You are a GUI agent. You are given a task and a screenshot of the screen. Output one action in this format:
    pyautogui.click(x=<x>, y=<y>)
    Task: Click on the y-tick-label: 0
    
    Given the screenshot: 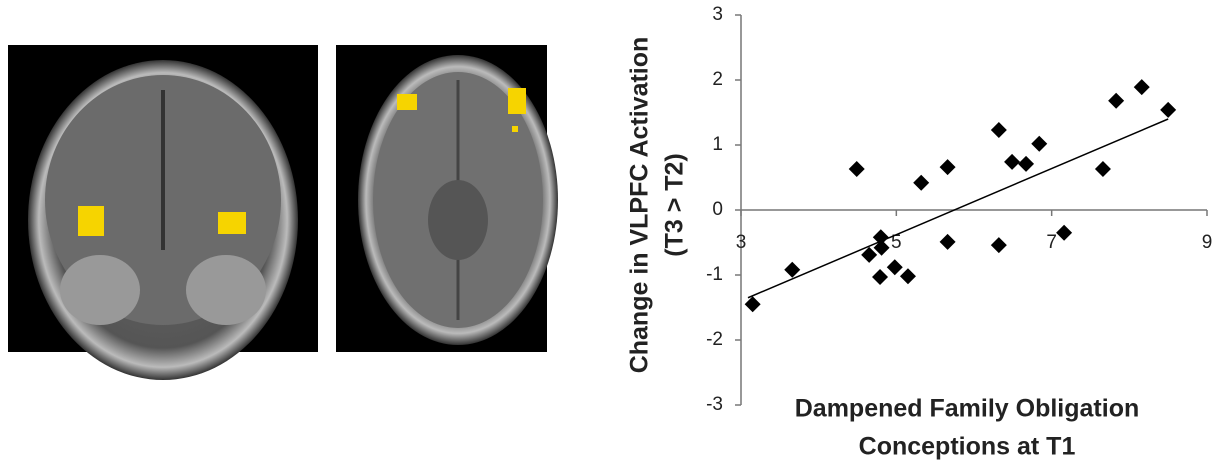 What is the action you would take?
    pyautogui.click(x=717, y=209)
    